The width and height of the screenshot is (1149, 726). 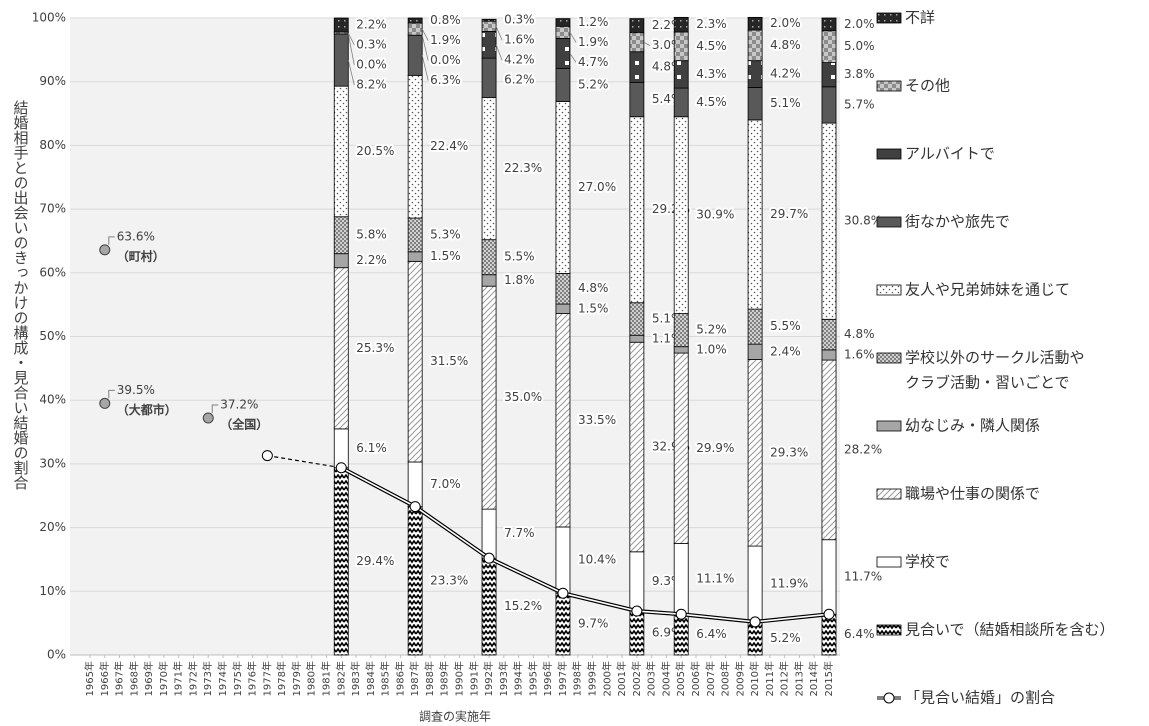 I want to click on point-value-label: 63.6%, so click(x=136, y=236).